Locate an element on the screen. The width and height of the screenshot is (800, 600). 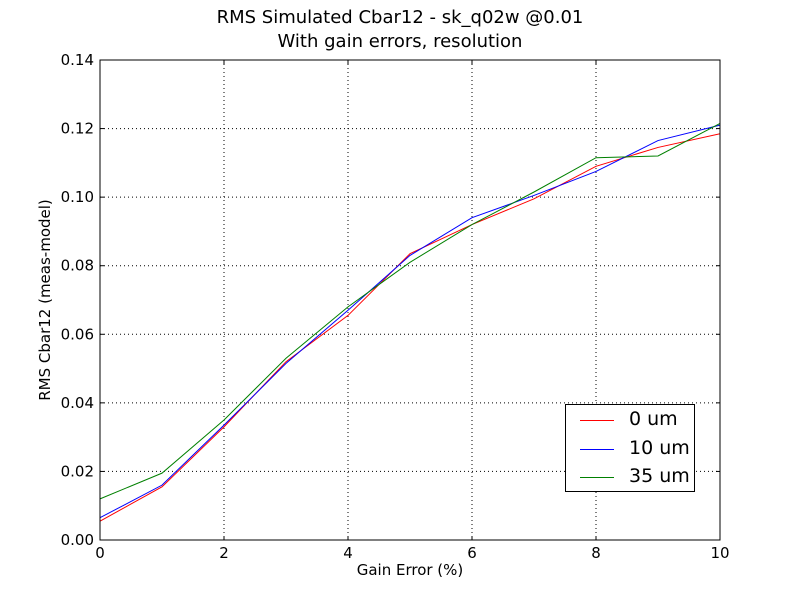
legend-swatch-red is located at coordinates (597, 420).